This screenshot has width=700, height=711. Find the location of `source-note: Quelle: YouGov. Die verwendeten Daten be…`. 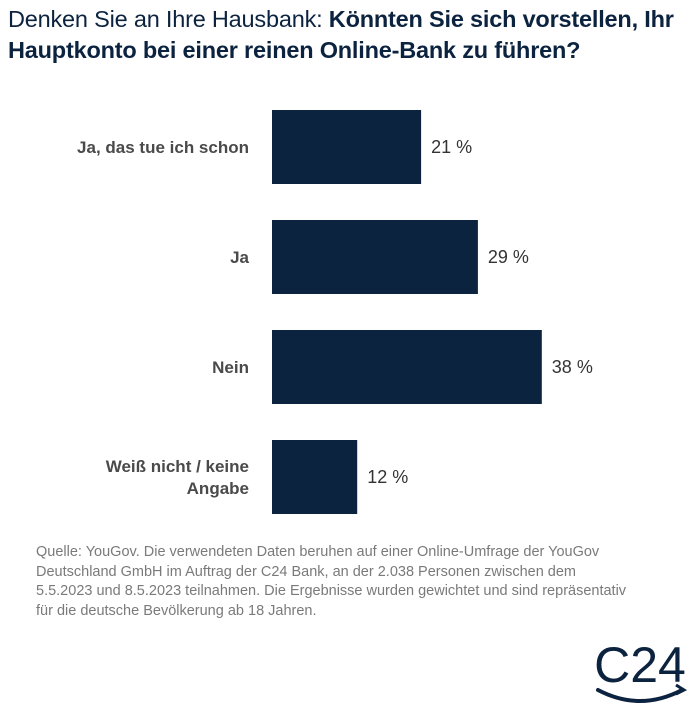

source-note: Quelle: YouGov. Die verwendeten Daten be… is located at coordinates (331, 581).